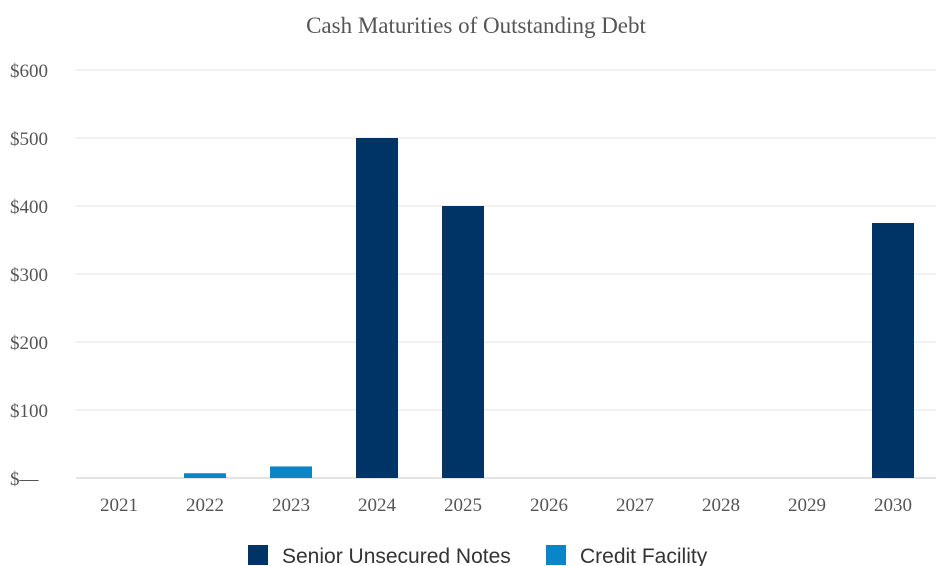 The image size is (936, 566). I want to click on legend-label: Senior Unsecured Notes, so click(396, 555).